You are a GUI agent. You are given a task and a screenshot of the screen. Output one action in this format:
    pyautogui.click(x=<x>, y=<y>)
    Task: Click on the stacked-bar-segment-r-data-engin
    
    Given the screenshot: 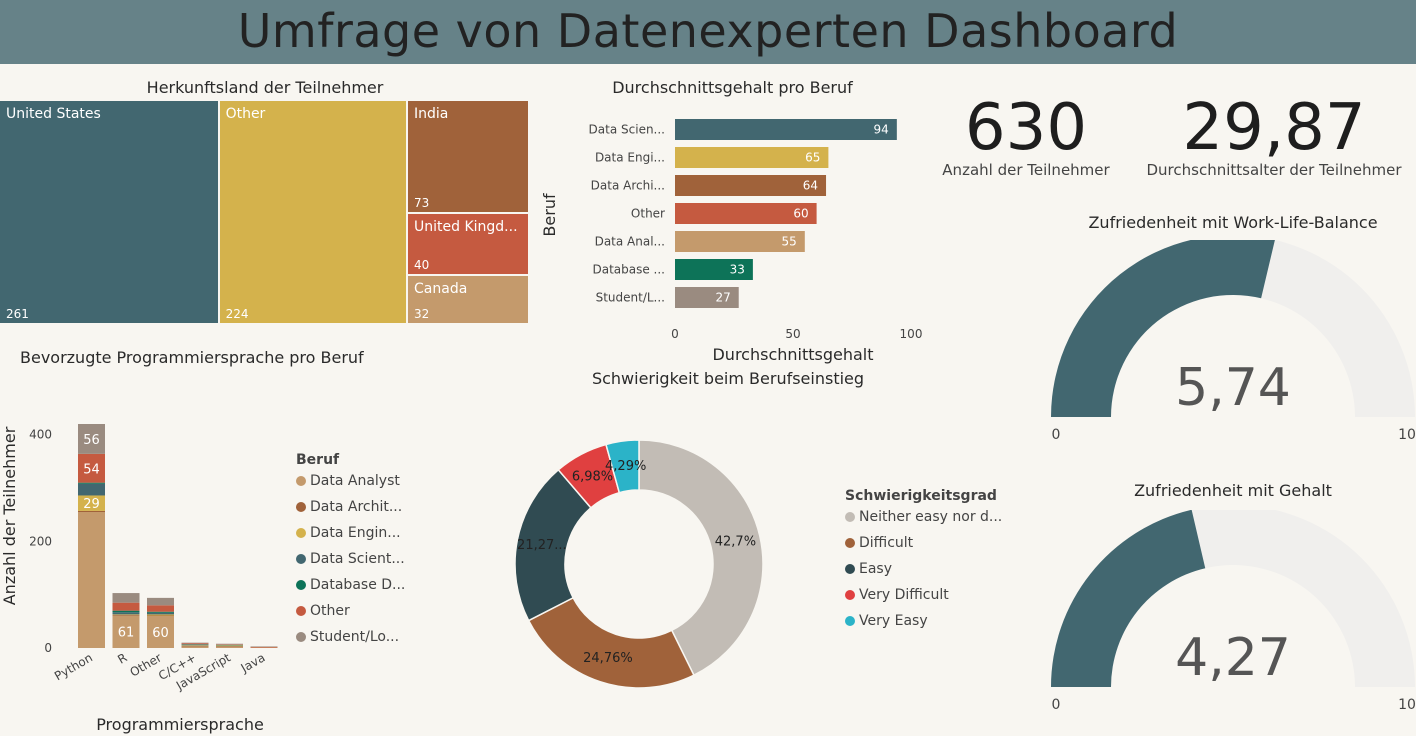 What is the action you would take?
    pyautogui.click(x=126, y=614)
    